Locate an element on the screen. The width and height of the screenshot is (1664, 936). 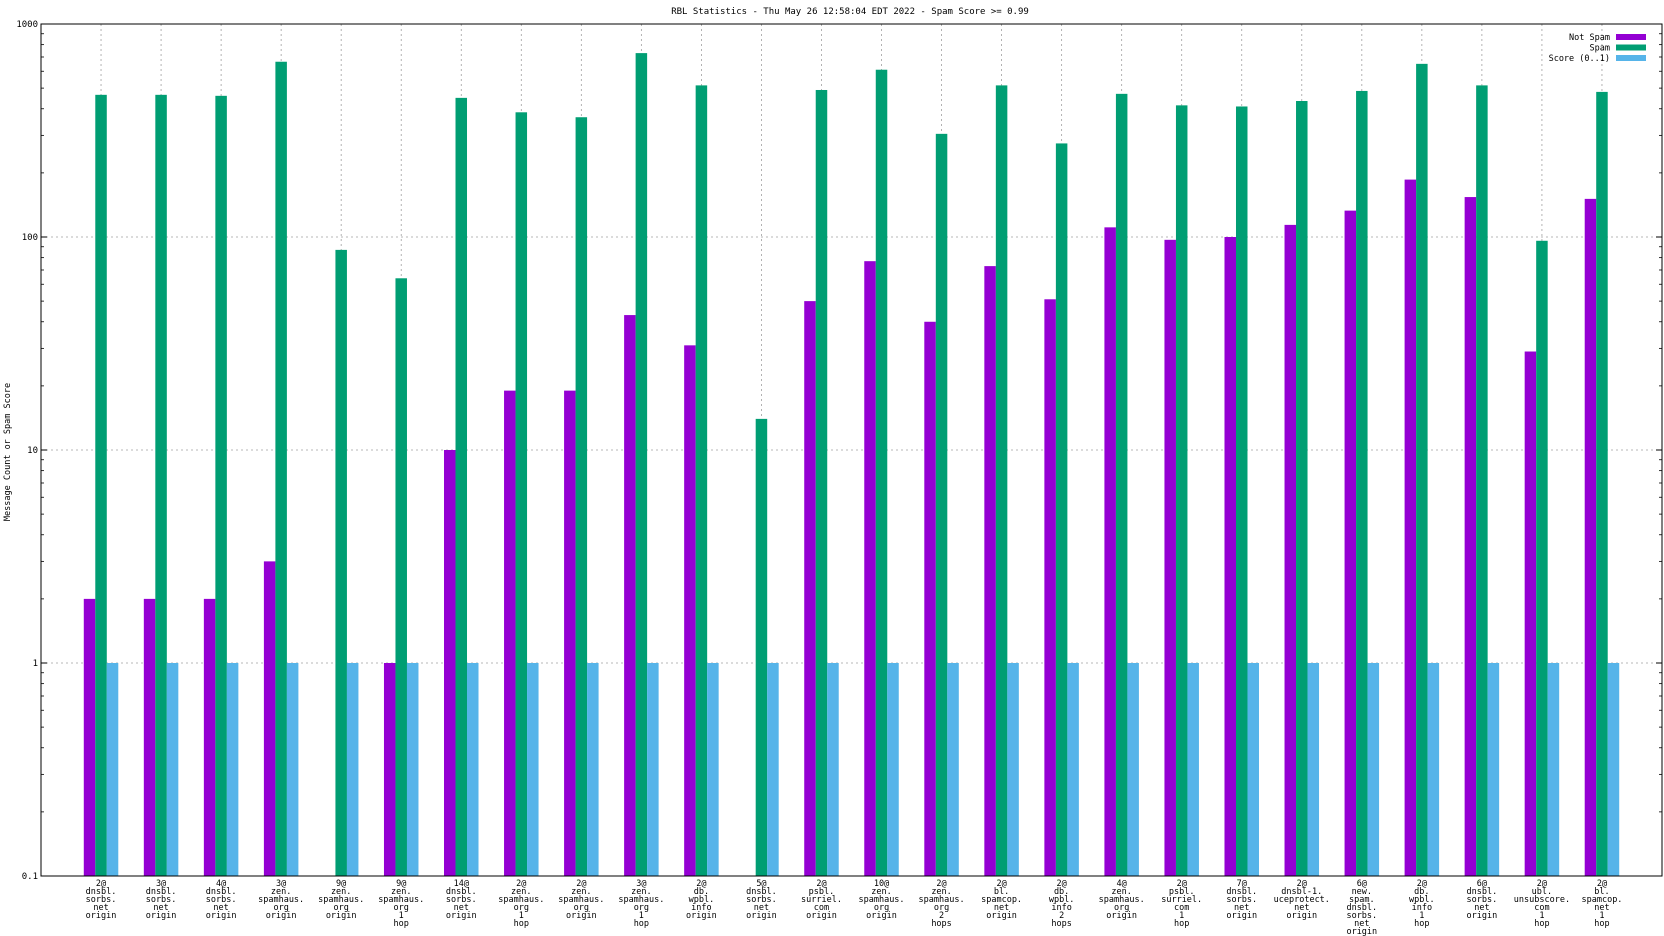
legend-label: Not Spam is located at coordinates (1589, 38).